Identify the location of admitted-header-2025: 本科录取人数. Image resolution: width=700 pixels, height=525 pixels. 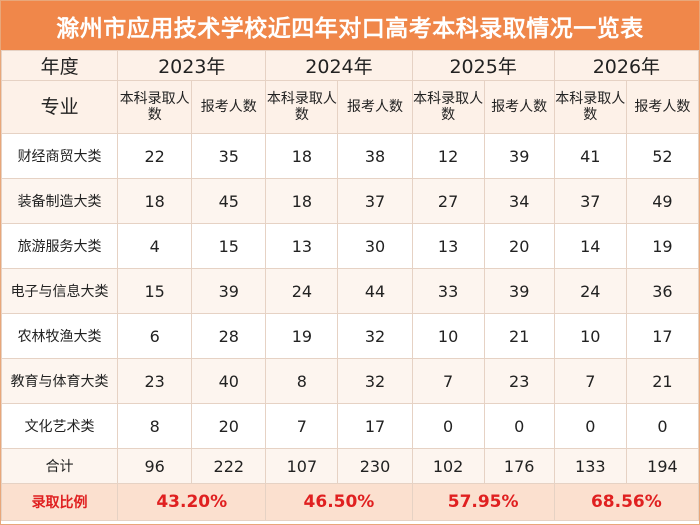
(448, 107).